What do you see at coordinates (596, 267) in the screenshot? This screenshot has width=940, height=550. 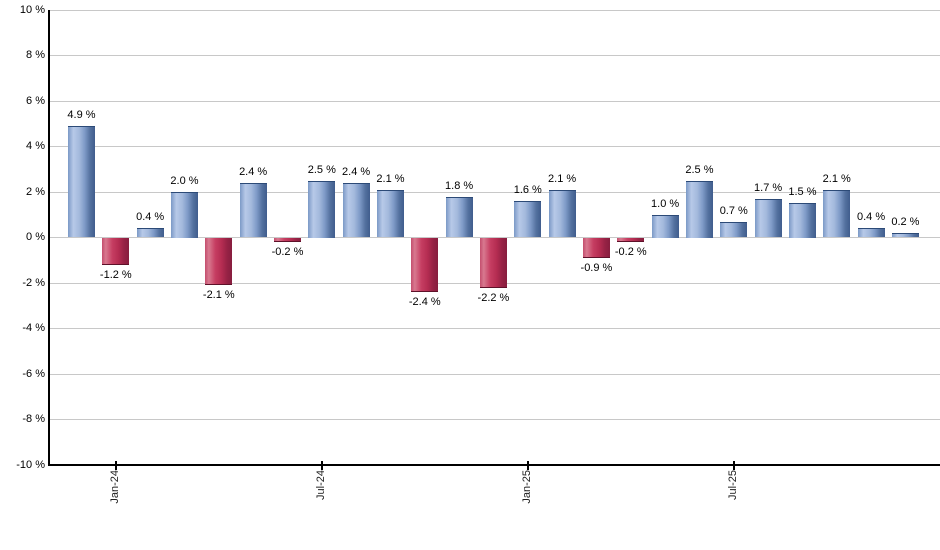 I see `bar-value-label: -0.9 %` at bounding box center [596, 267].